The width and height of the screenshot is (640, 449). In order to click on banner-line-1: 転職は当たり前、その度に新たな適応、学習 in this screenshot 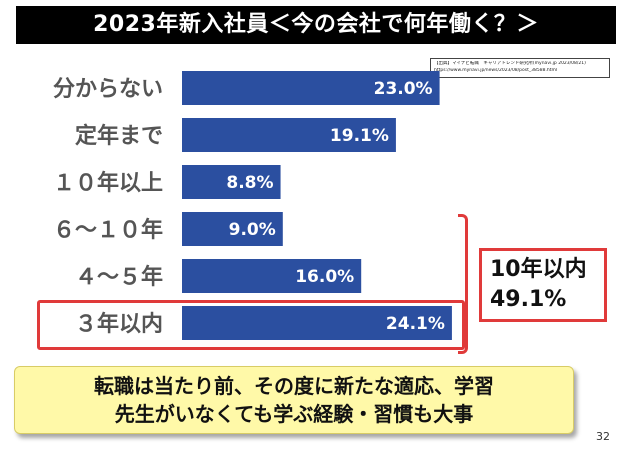, I will do `click(294, 386)`.